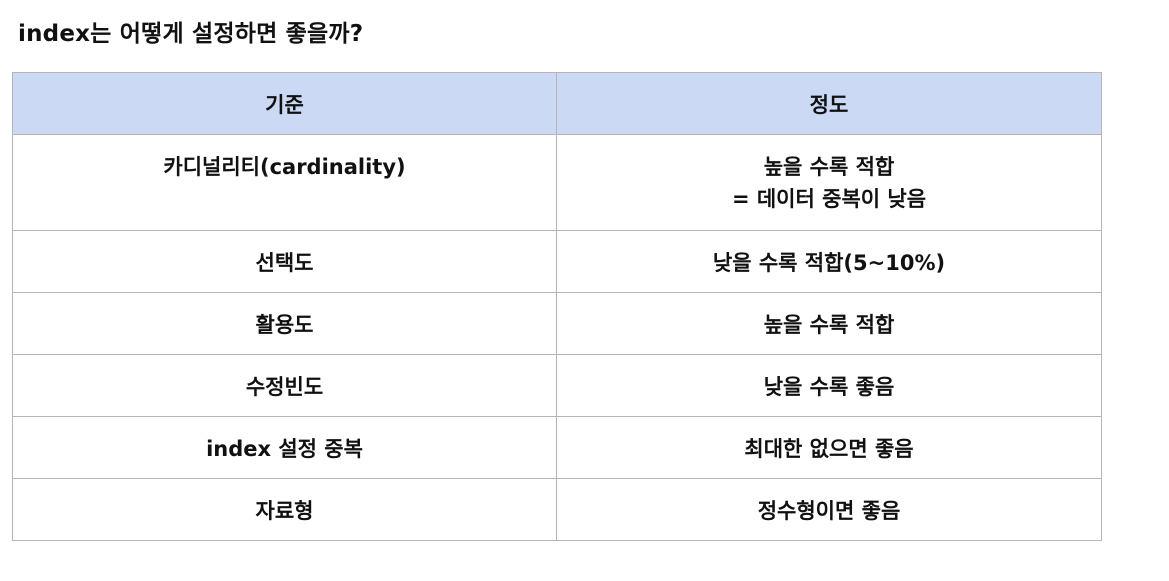 The height and width of the screenshot is (581, 1169). Describe the element at coordinates (829, 261) in the screenshot. I see `degree-cell: 낮을 수록 적합(5~10%)` at that location.